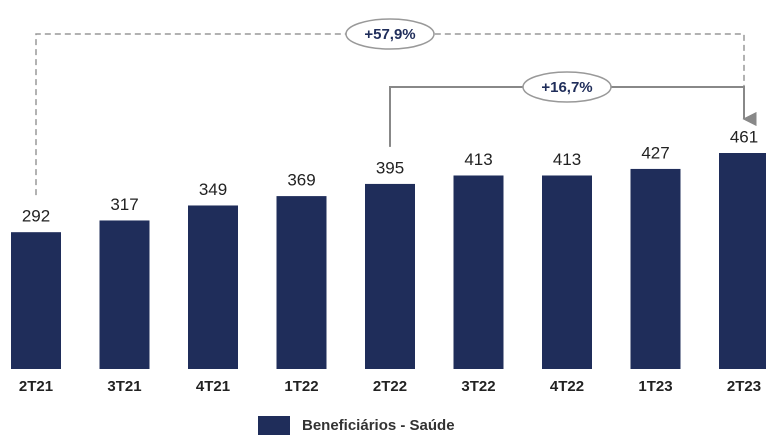 The height and width of the screenshot is (435, 766). Describe the element at coordinates (478, 386) in the screenshot. I see `x-tick-label: 3T22` at that location.